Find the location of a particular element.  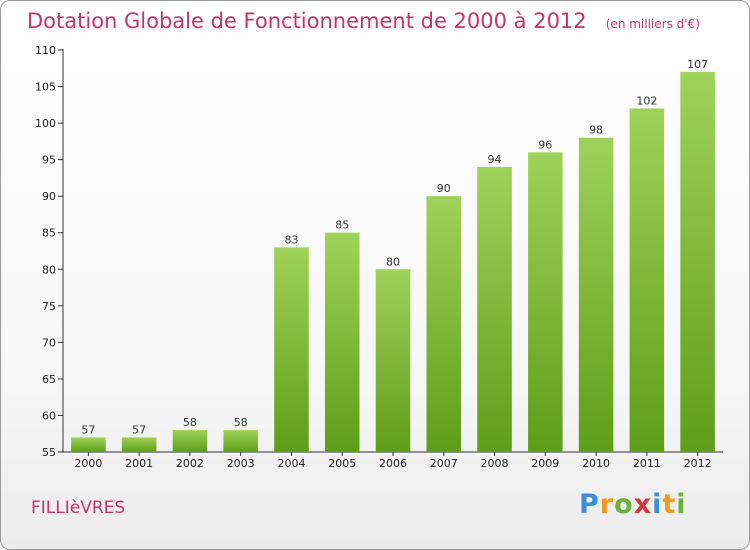

y-tick-label: 70 is located at coordinates (49, 342).